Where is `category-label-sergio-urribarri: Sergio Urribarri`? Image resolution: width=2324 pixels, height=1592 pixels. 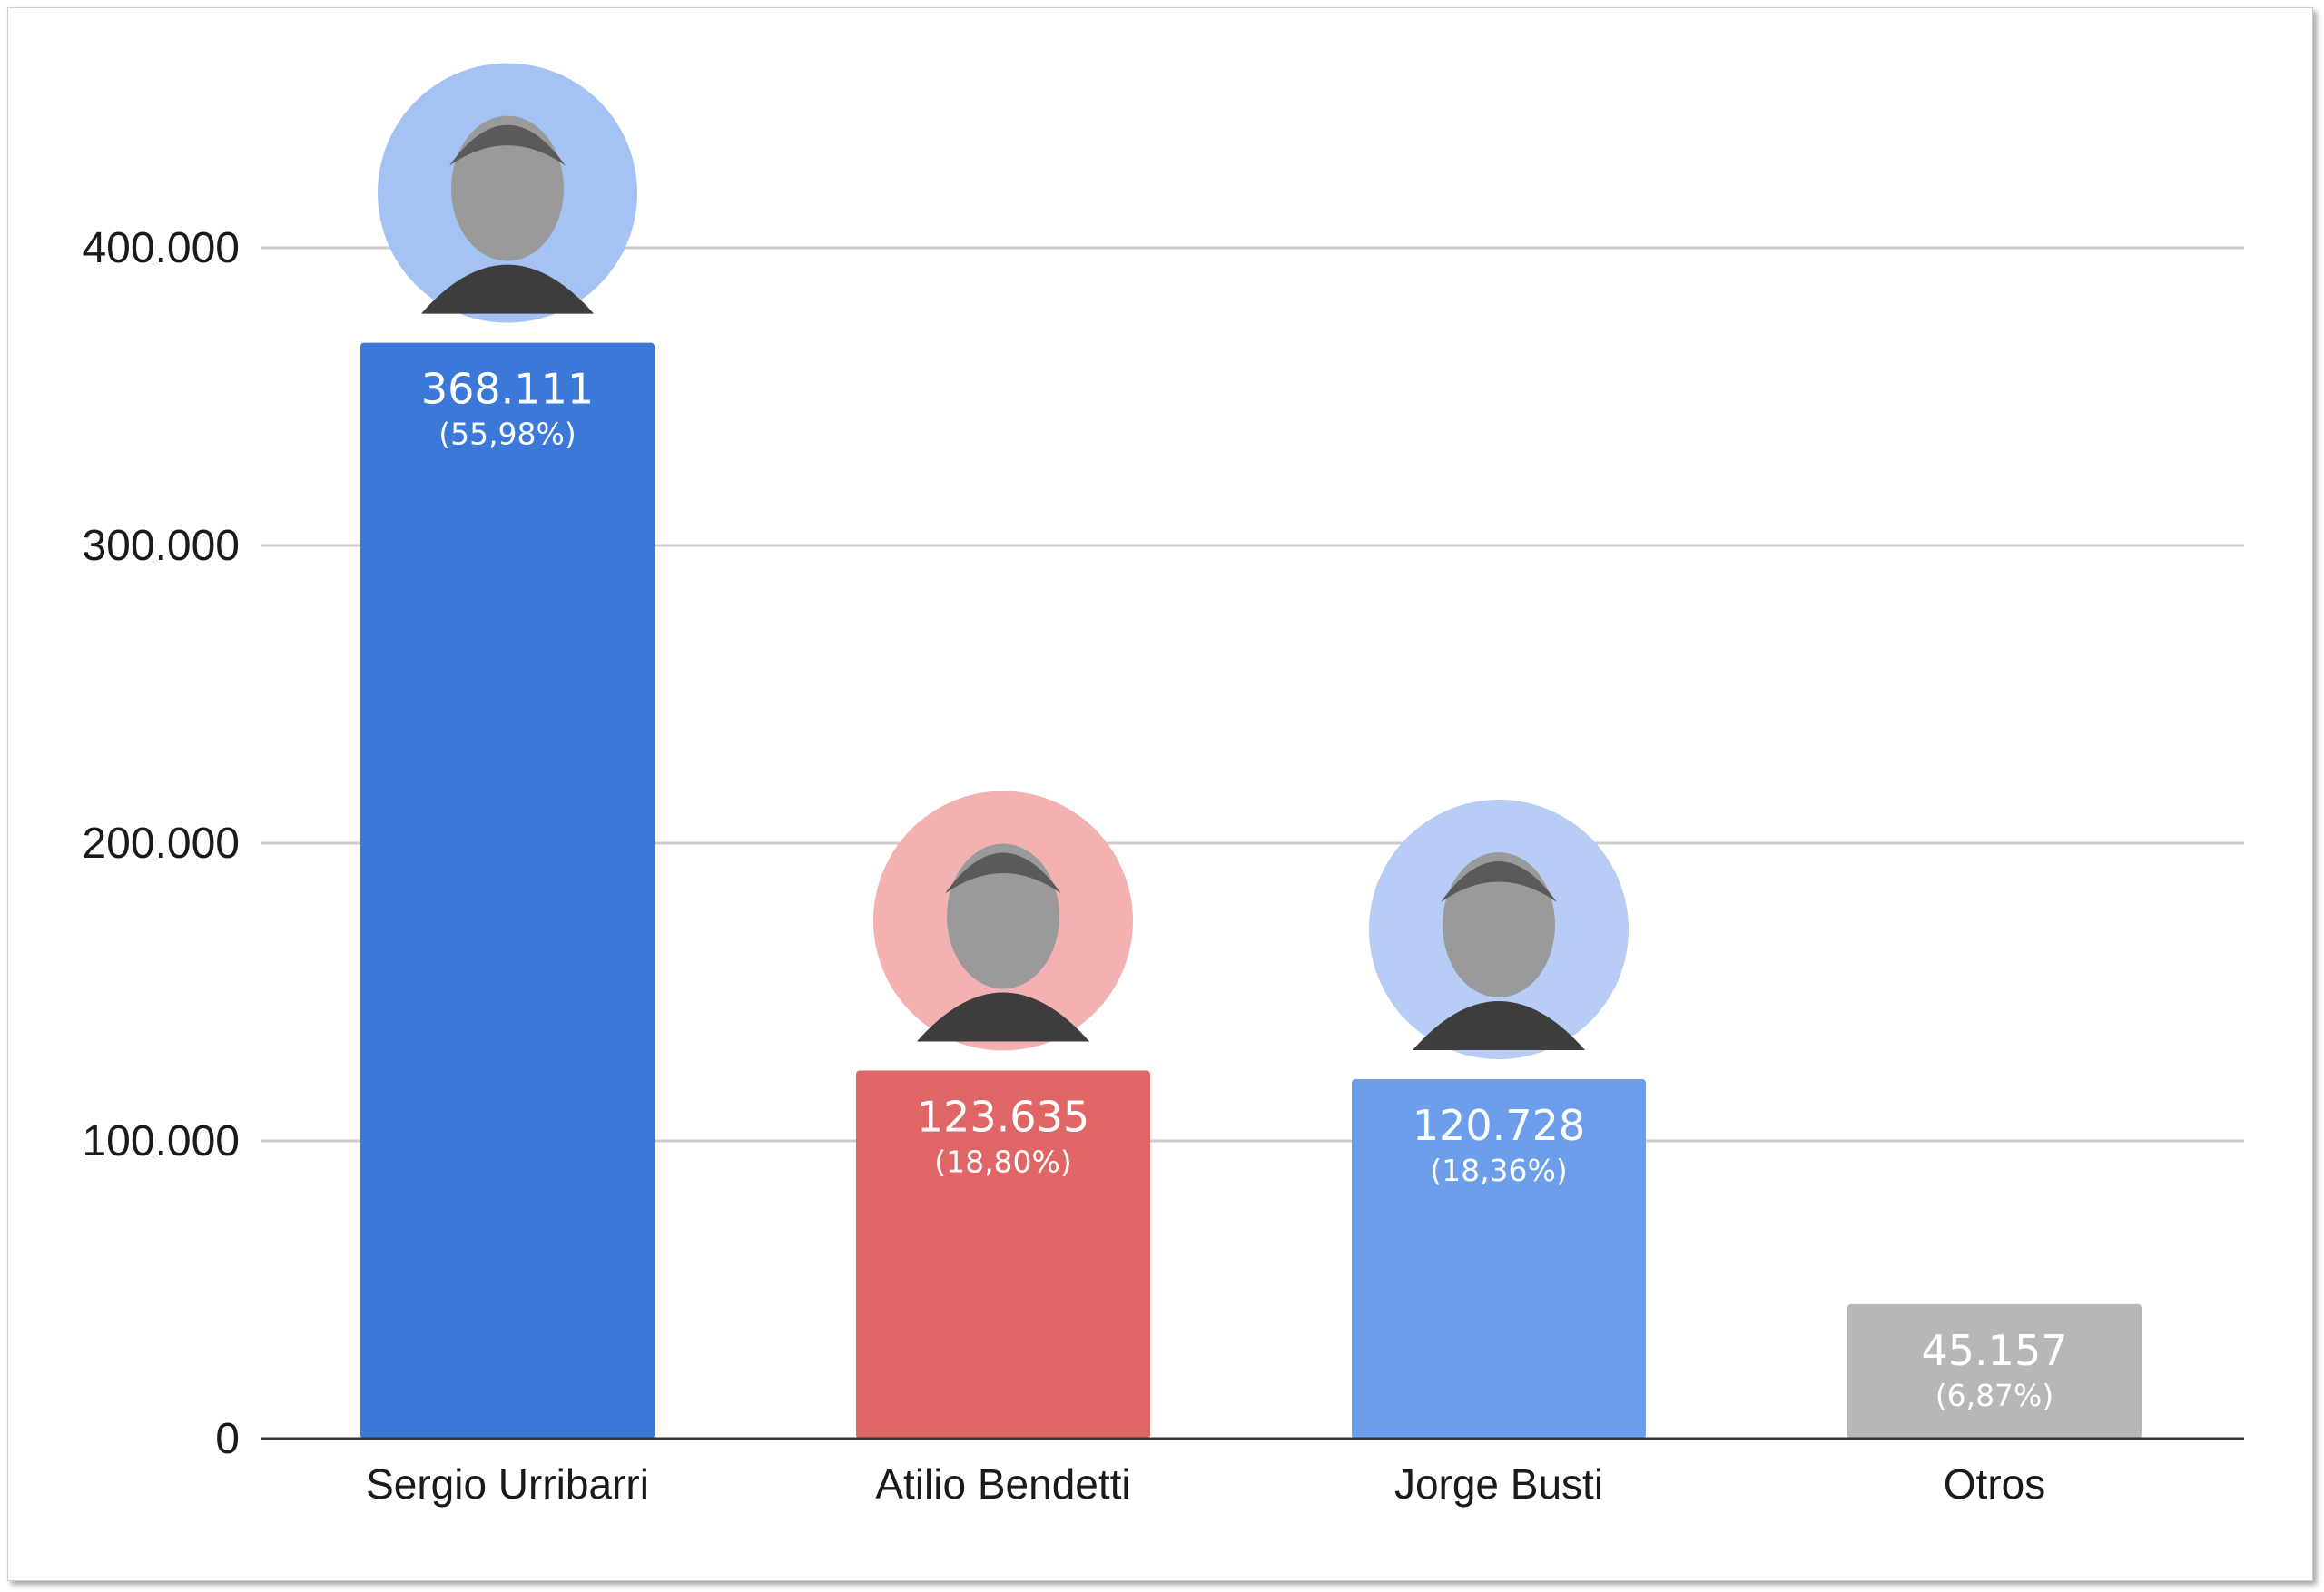 category-label-sergio-urribarri: Sergio Urribarri is located at coordinates (507, 1484).